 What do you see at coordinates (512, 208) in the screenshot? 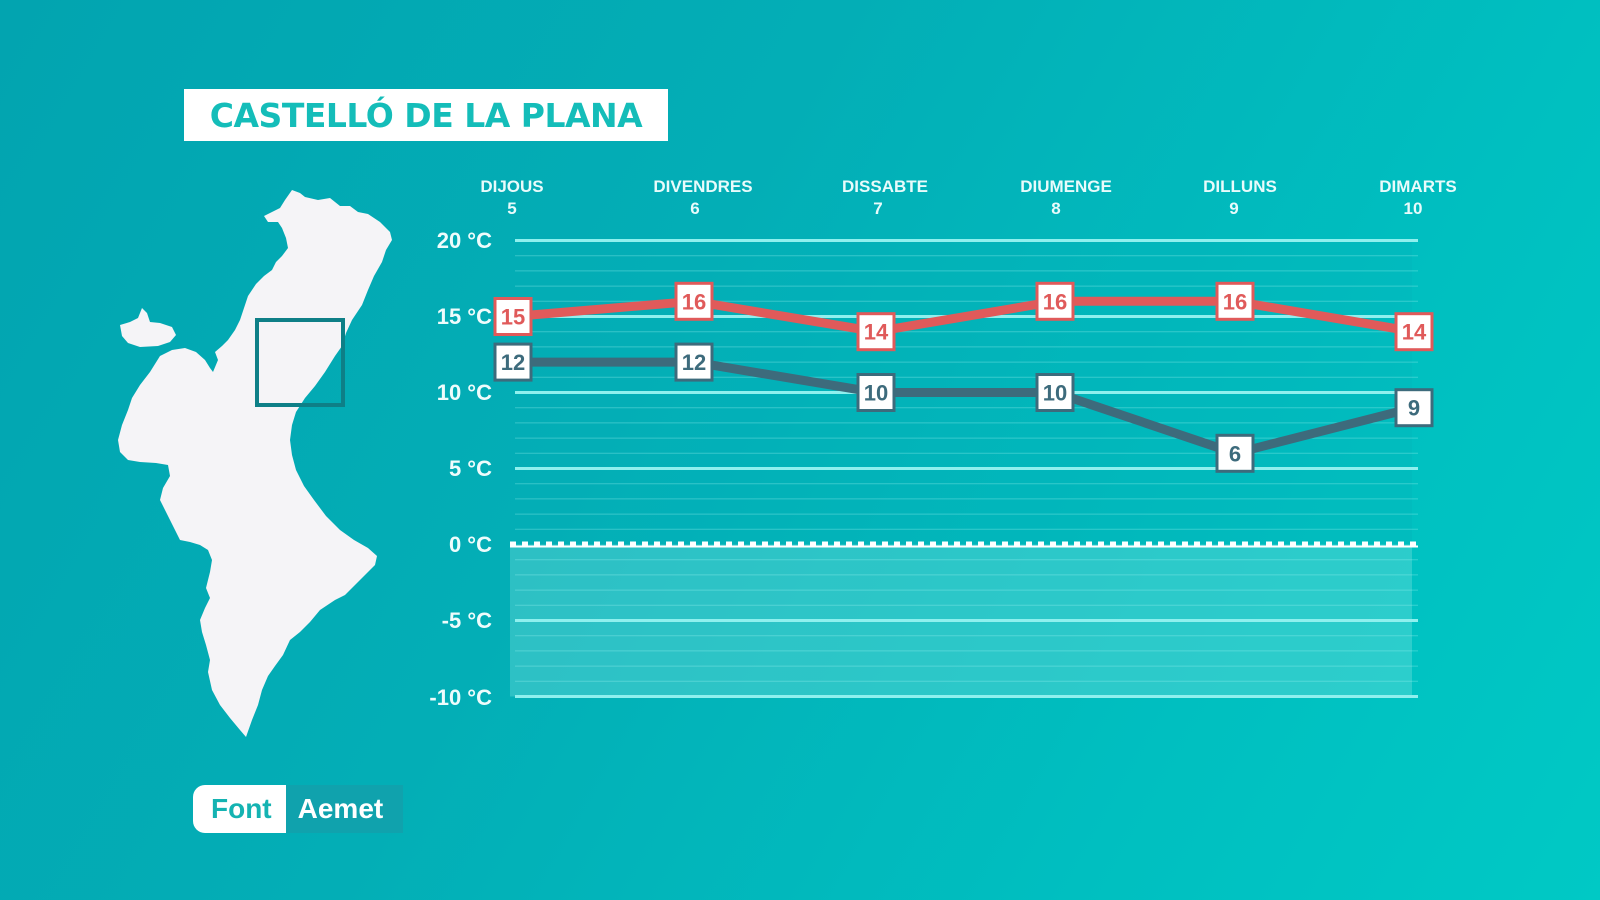
I see `day-date: 5` at bounding box center [512, 208].